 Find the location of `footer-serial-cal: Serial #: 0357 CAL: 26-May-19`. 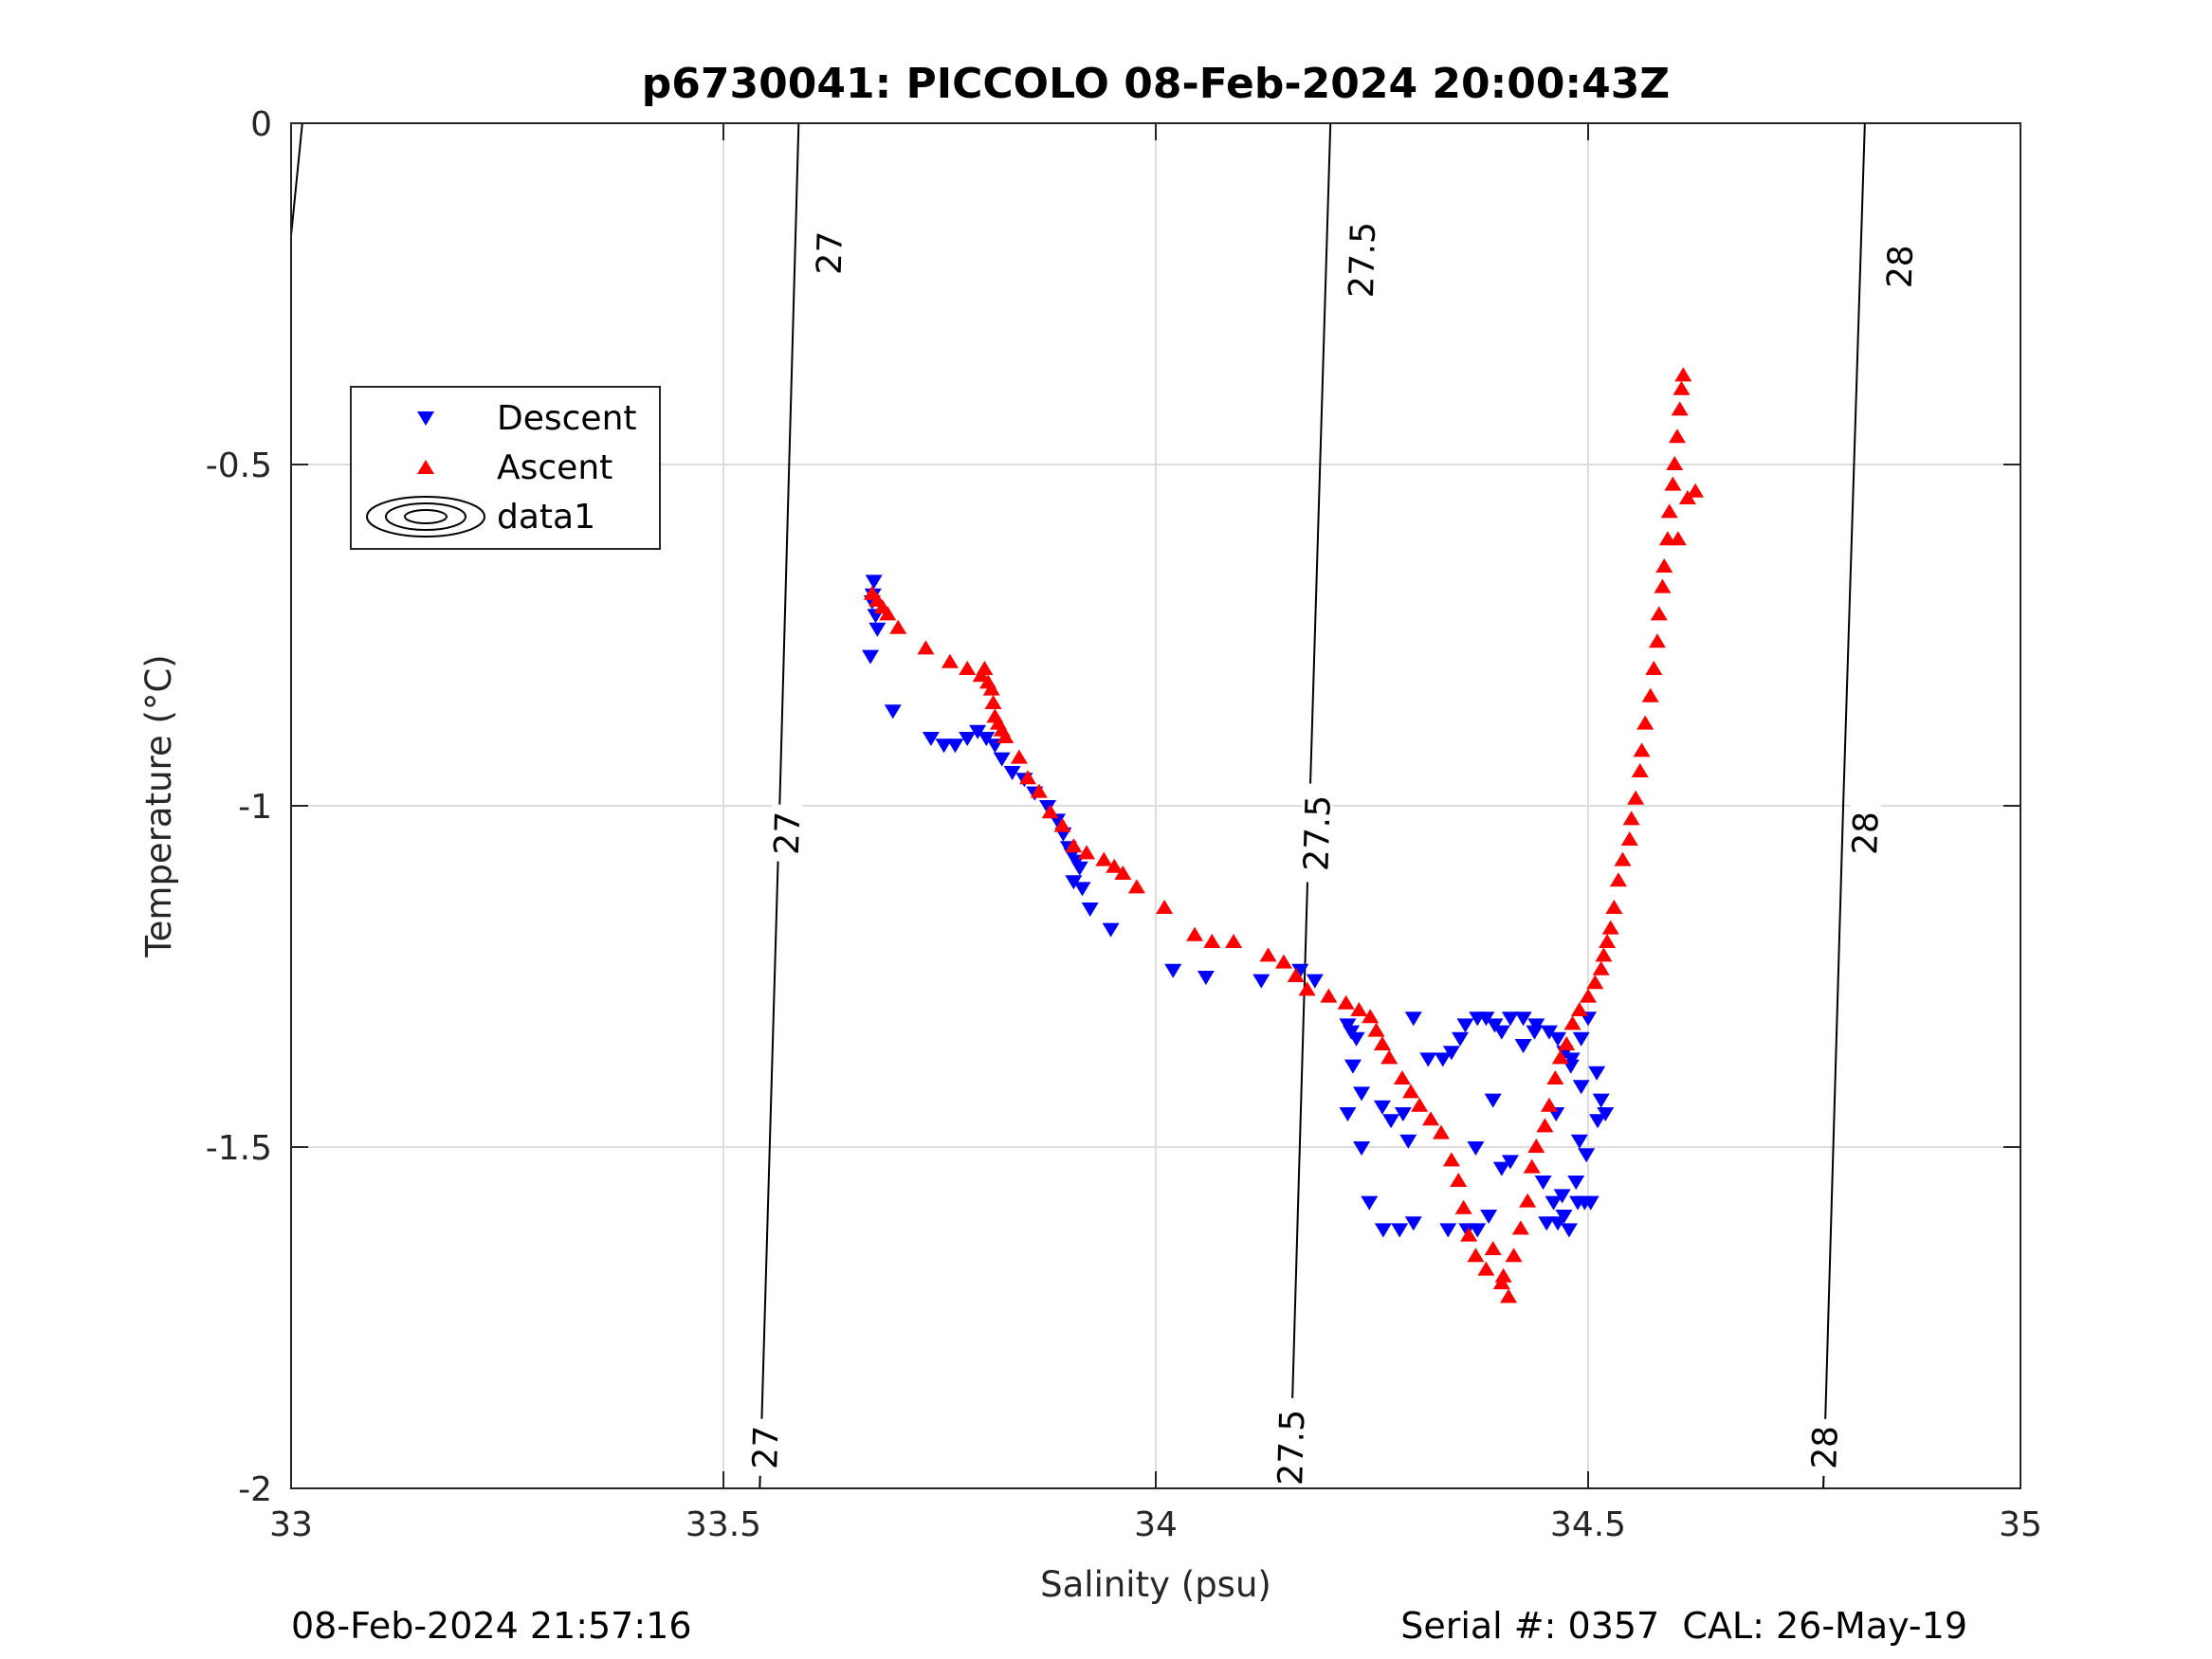

footer-serial-cal: Serial #: 0357 CAL: 26-May-19 is located at coordinates (1683, 1626).